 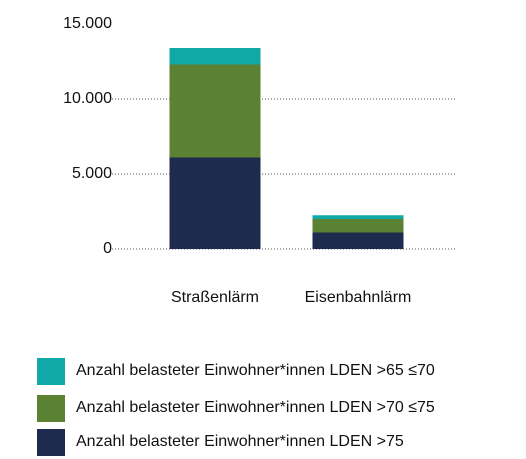 I want to click on x-tick-label: Eisenbahnlärm, so click(x=358, y=297).